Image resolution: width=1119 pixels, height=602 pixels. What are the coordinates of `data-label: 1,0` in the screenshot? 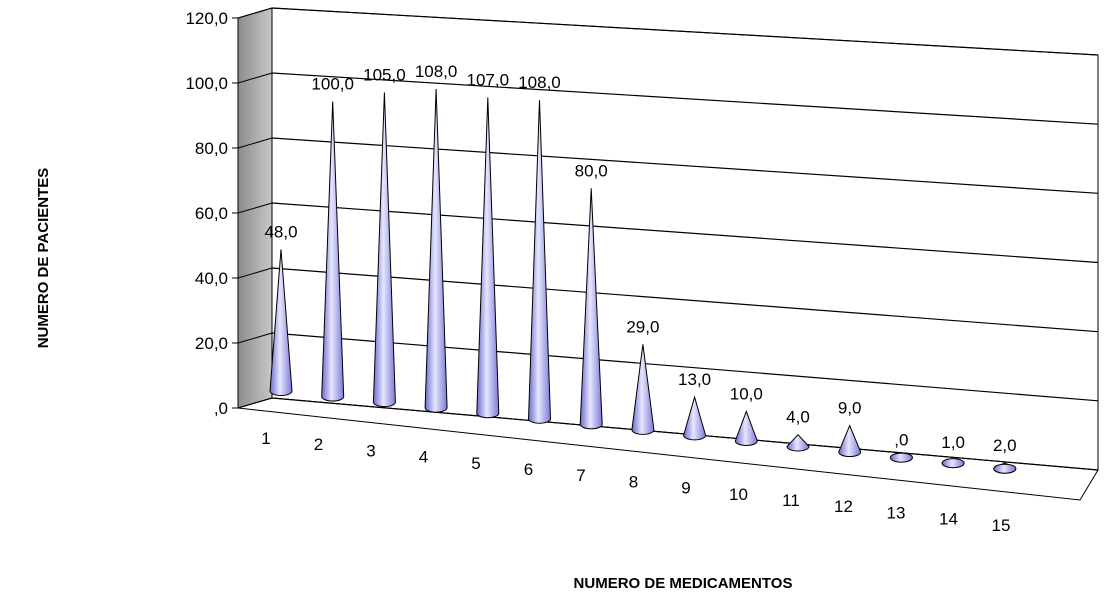 It's located at (953, 442).